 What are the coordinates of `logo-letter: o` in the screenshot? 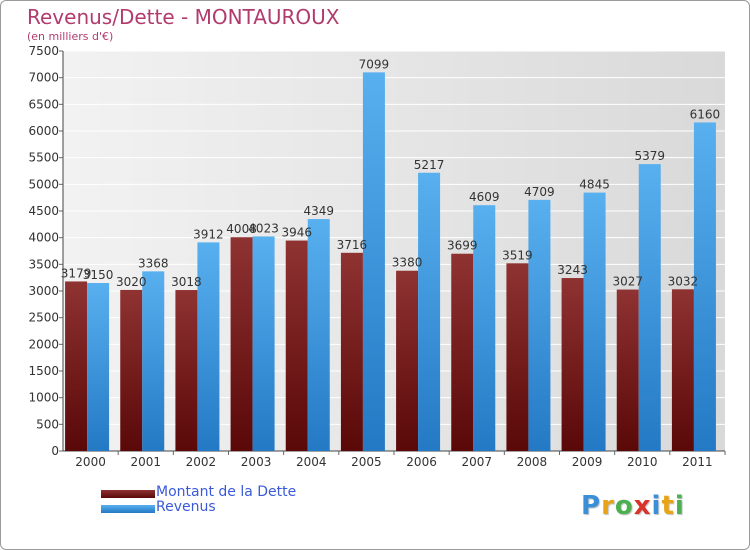 It's located at (624, 506).